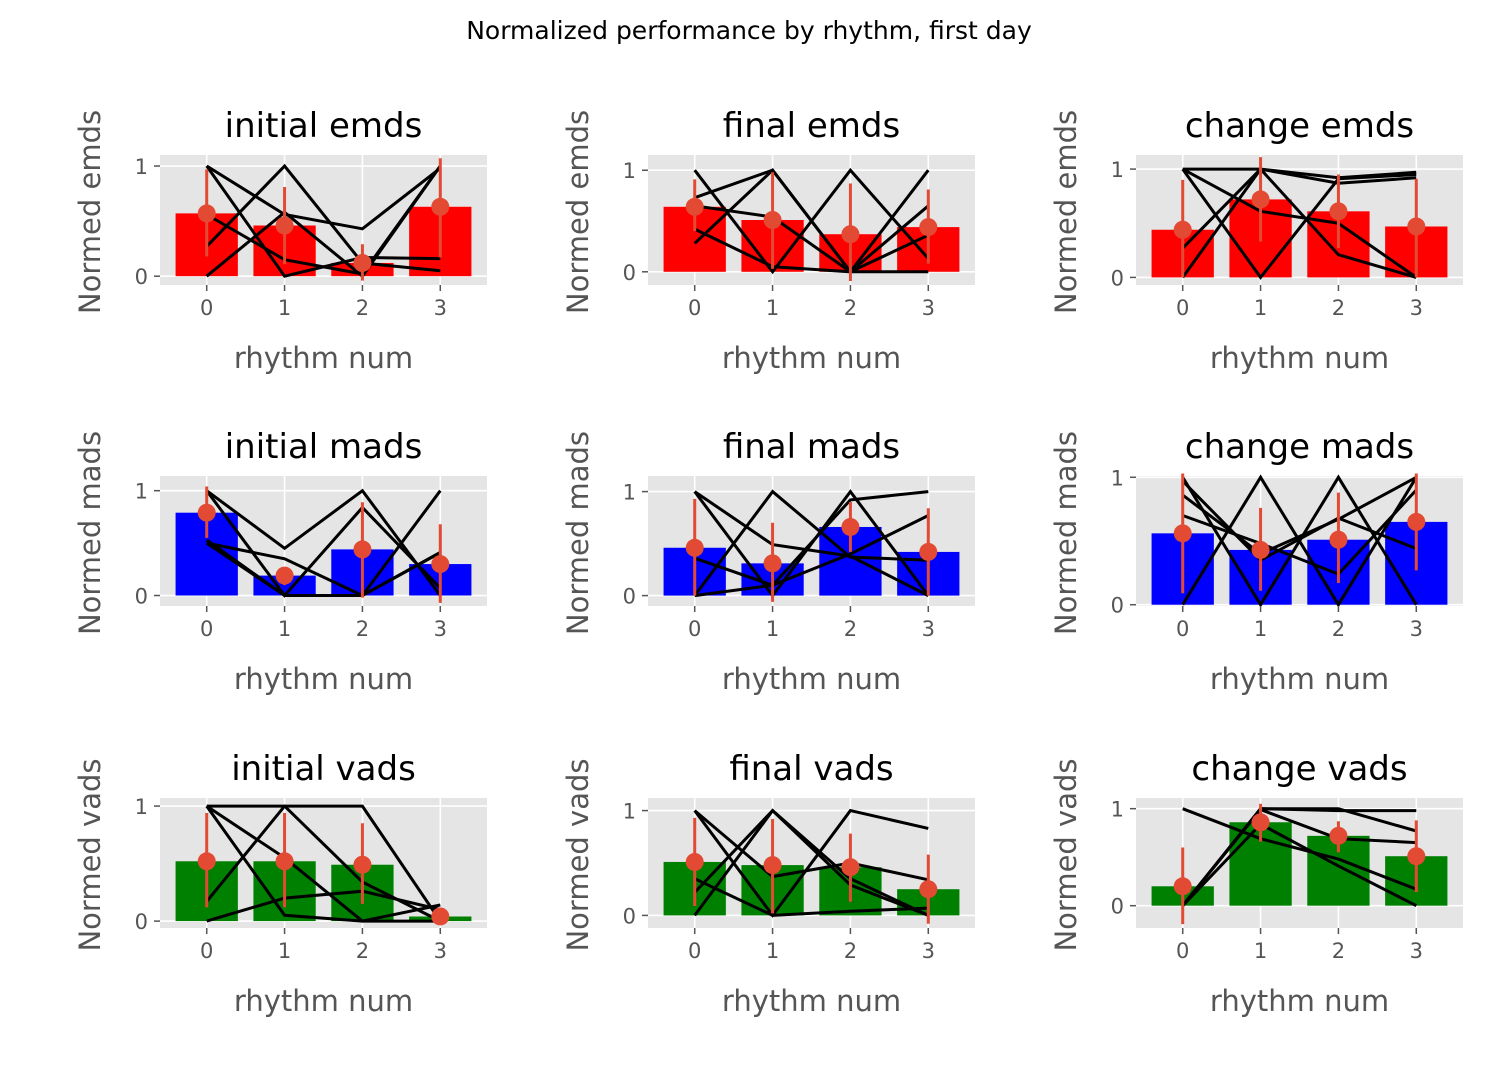  Describe the element at coordinates (323, 769) in the screenshot. I see `chart-title: initial vads` at that location.